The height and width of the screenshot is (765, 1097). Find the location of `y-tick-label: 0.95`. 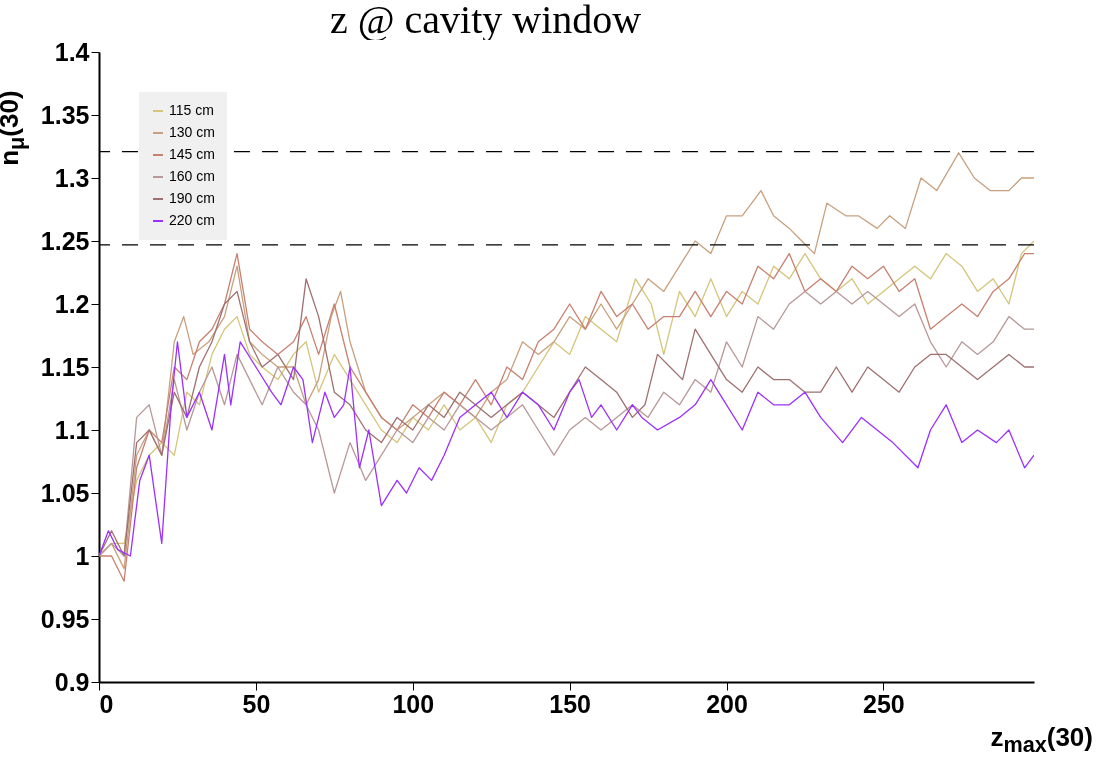

y-tick-label: 0.95 is located at coordinates (65, 618).